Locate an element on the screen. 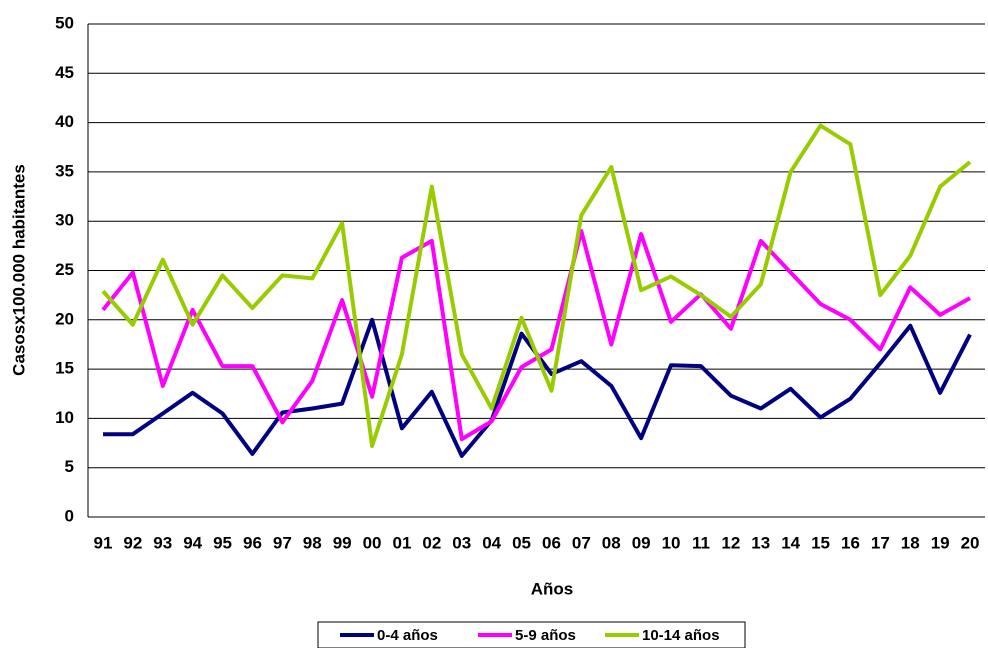  legend-box is located at coordinates (531, 635).